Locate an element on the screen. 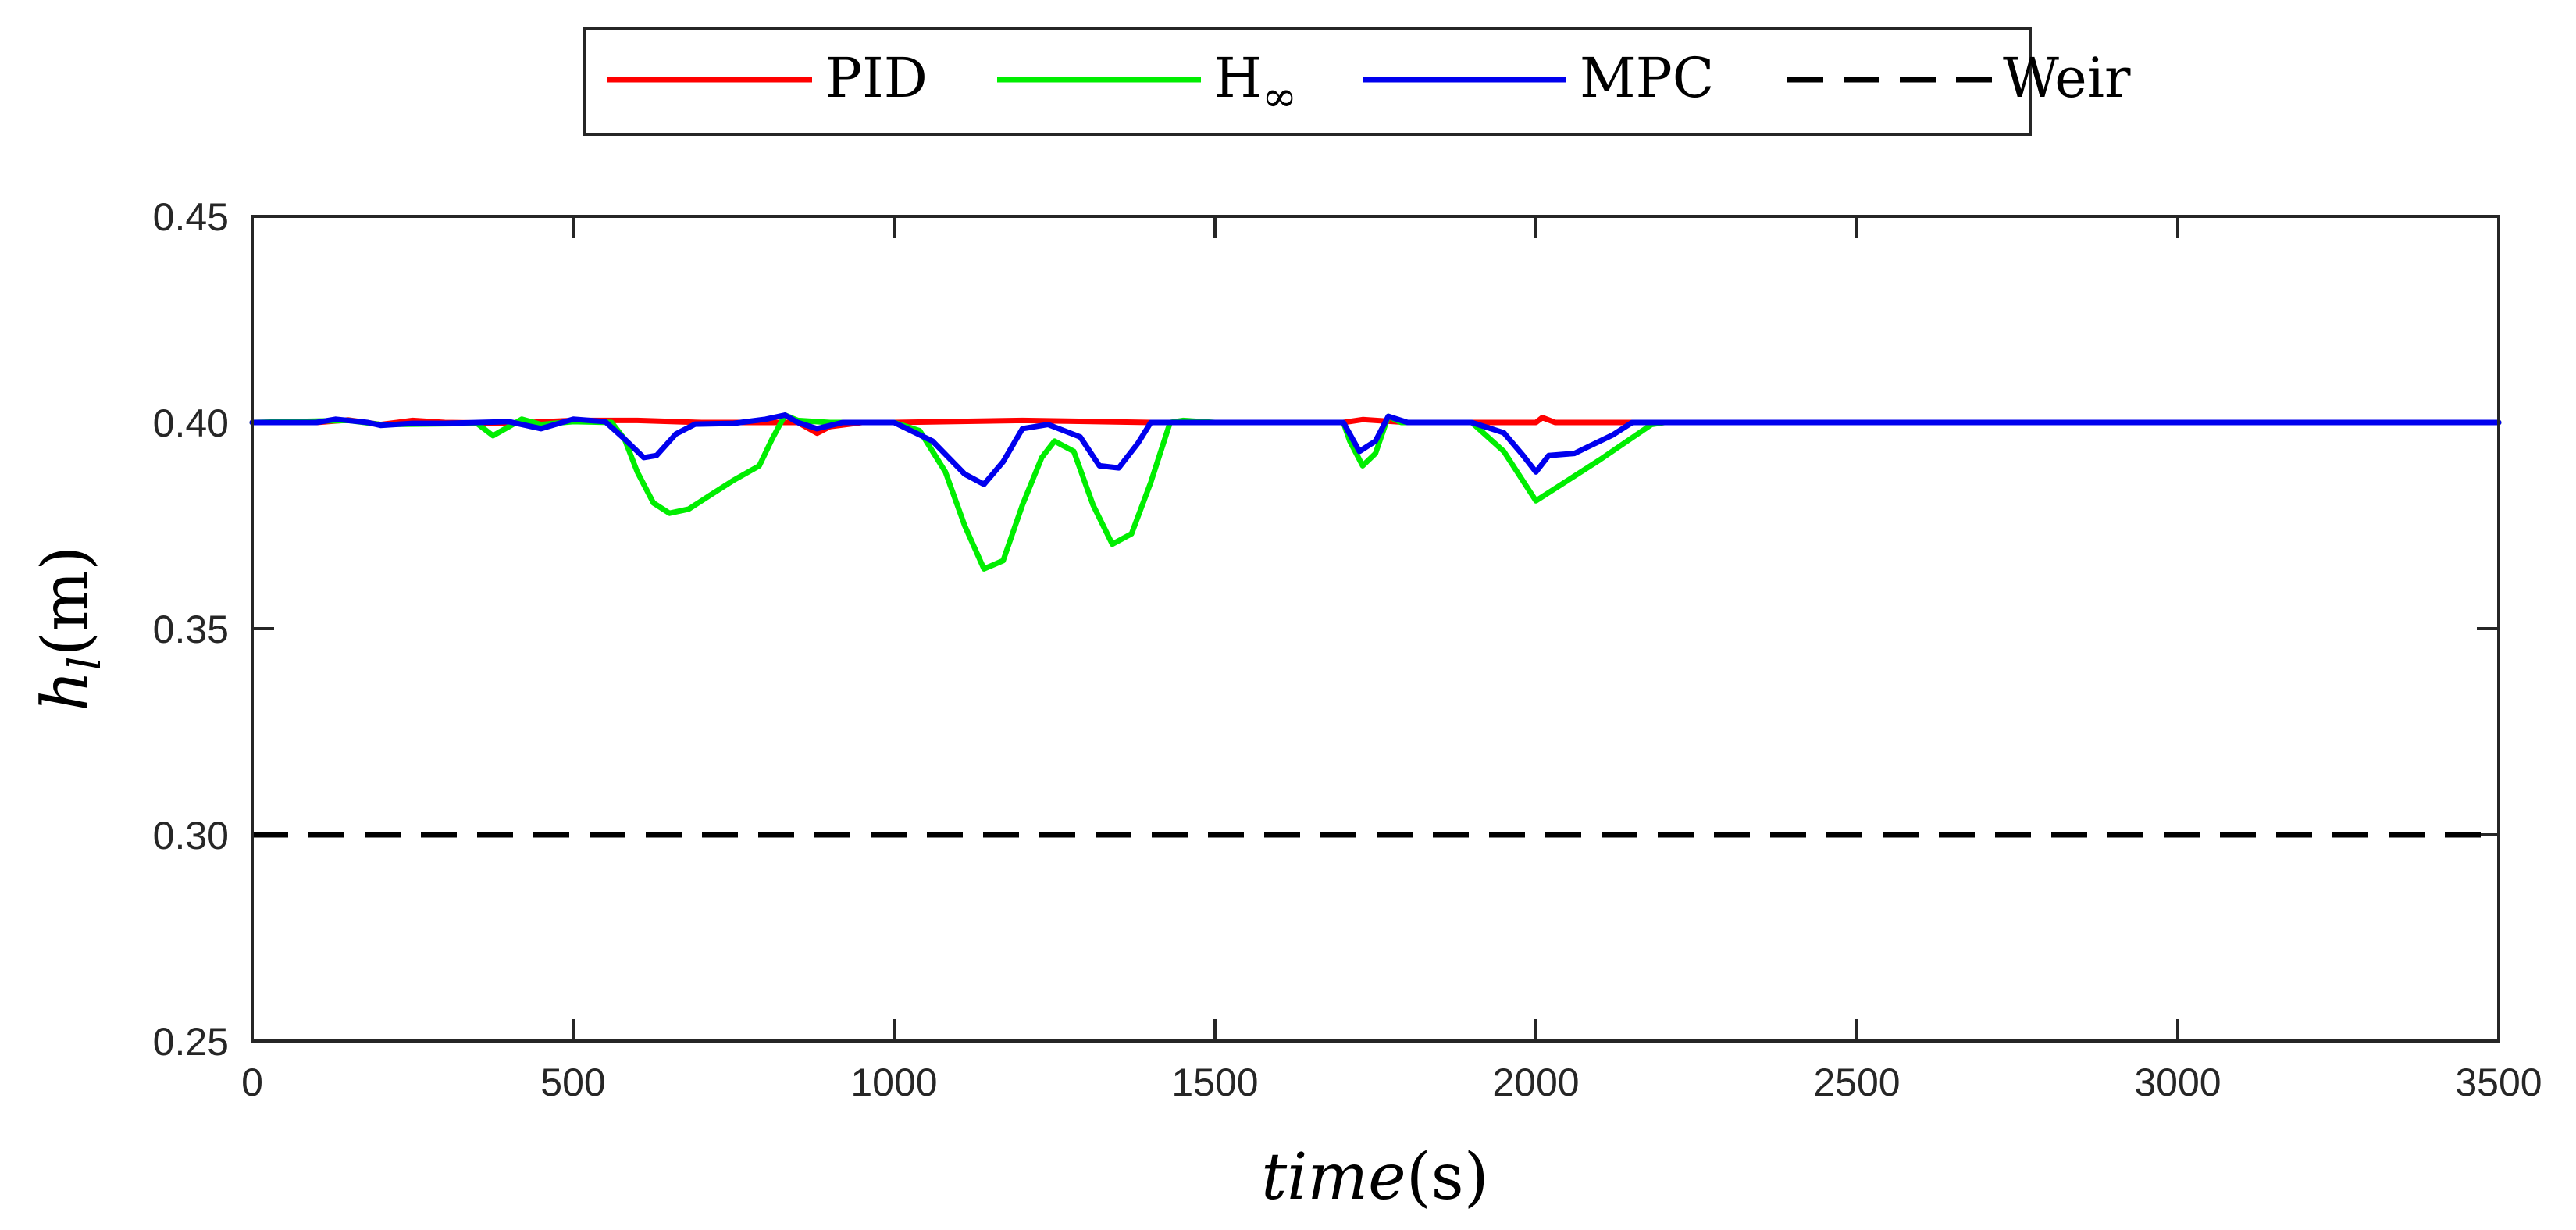 This screenshot has height=1230, width=2576. y-tick-labels: 0.25 0.30 0.35 0.40 0.45 is located at coordinates (191, 629).